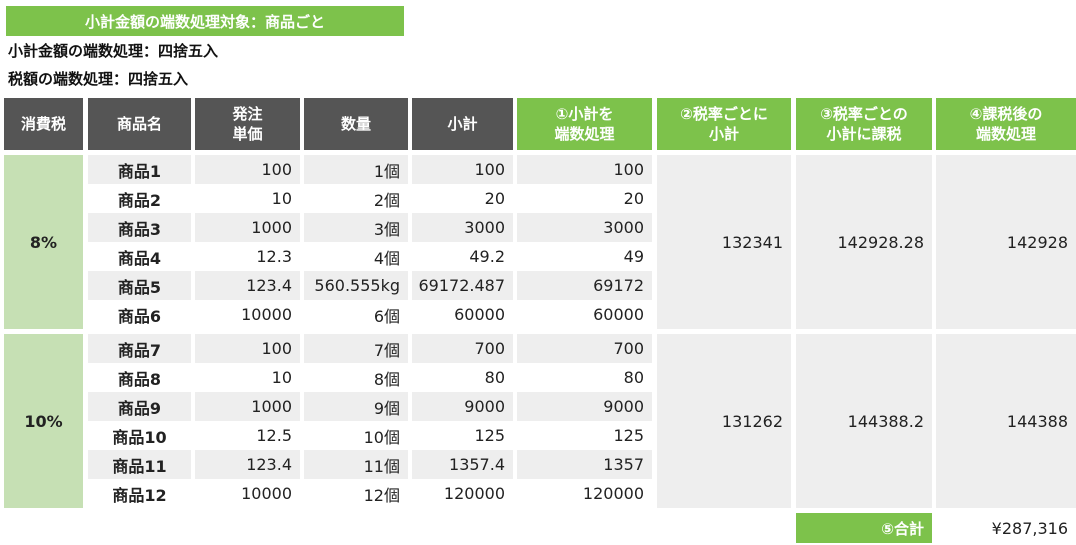 This screenshot has width=1076, height=545. What do you see at coordinates (356, 406) in the screenshot?
I see `quantity: 9個` at bounding box center [356, 406].